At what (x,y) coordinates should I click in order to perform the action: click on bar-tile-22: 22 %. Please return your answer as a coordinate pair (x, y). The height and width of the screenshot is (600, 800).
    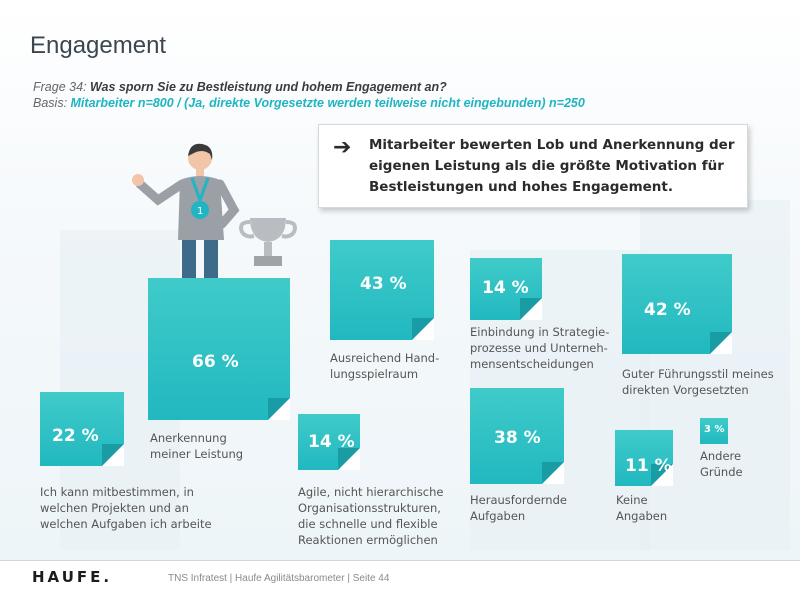
    Looking at the image, I should click on (82, 429).